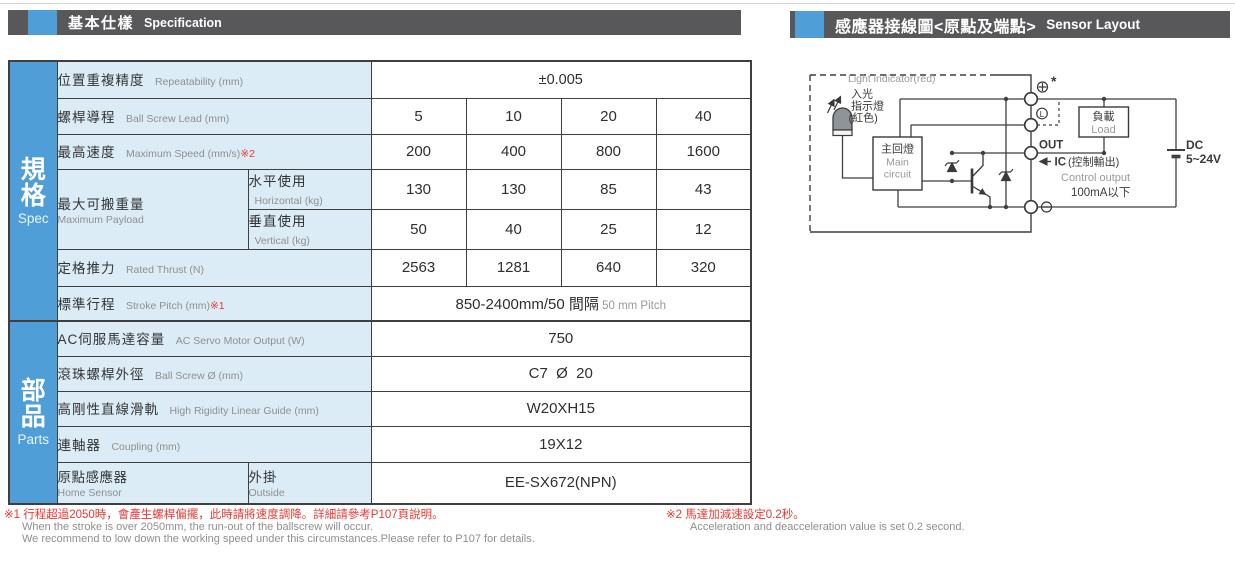  What do you see at coordinates (418, 229) in the screenshot?
I see `value-vertical-1: 50` at bounding box center [418, 229].